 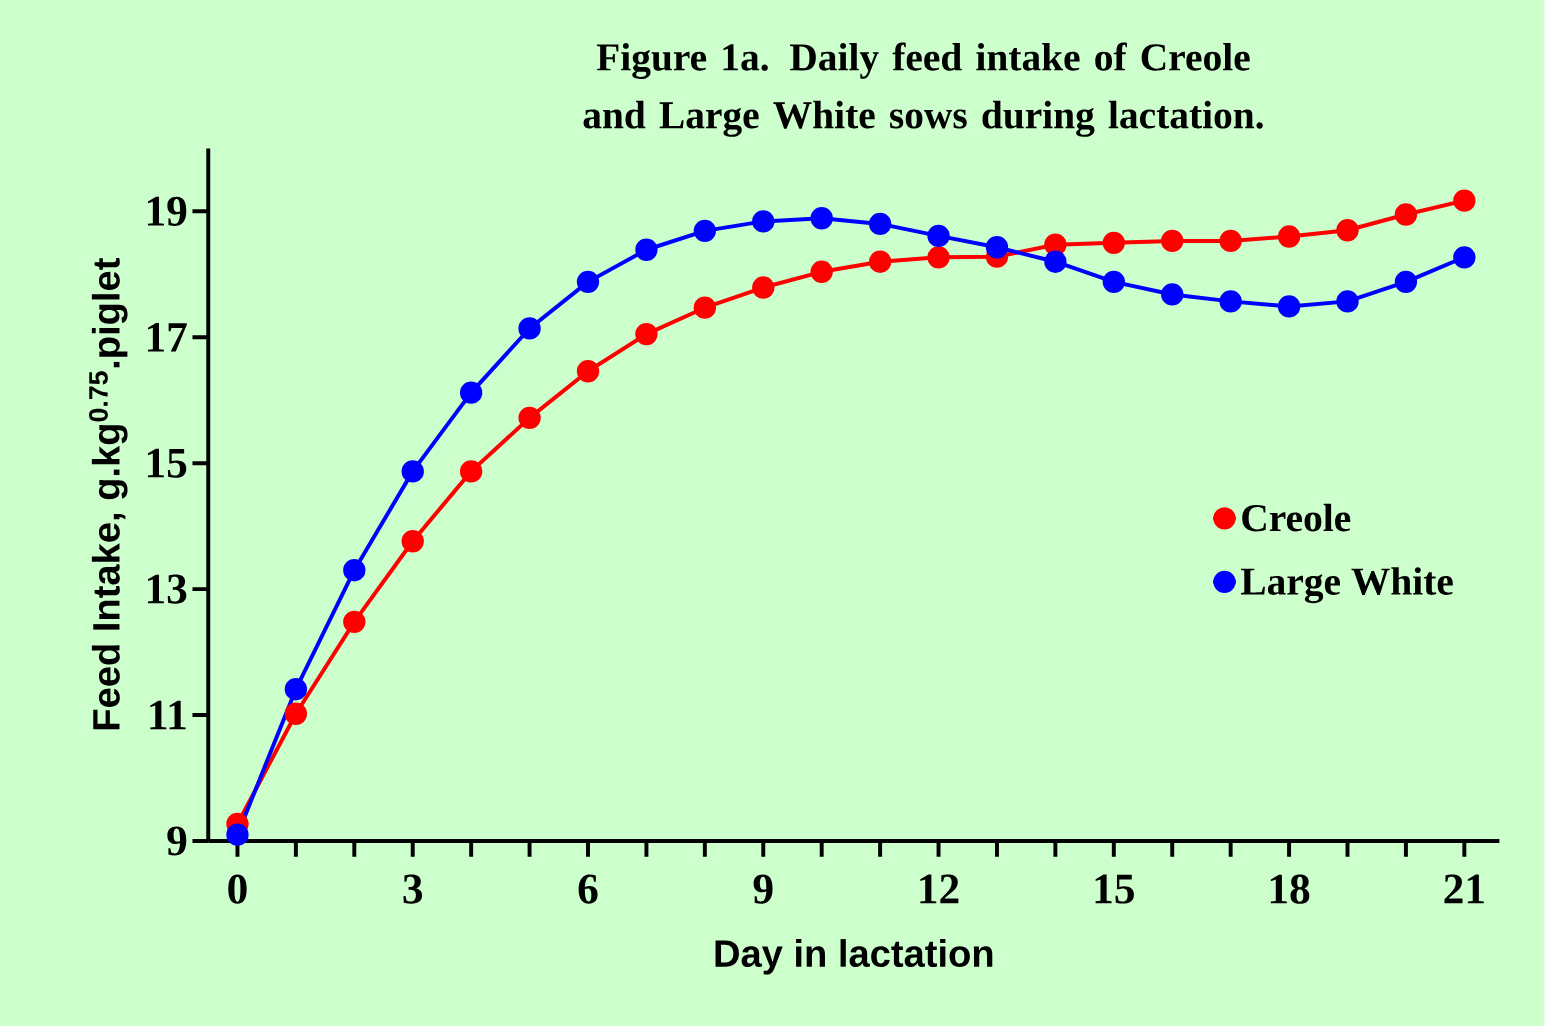 I want to click on x-tick-label: 18, so click(x=1290, y=889).